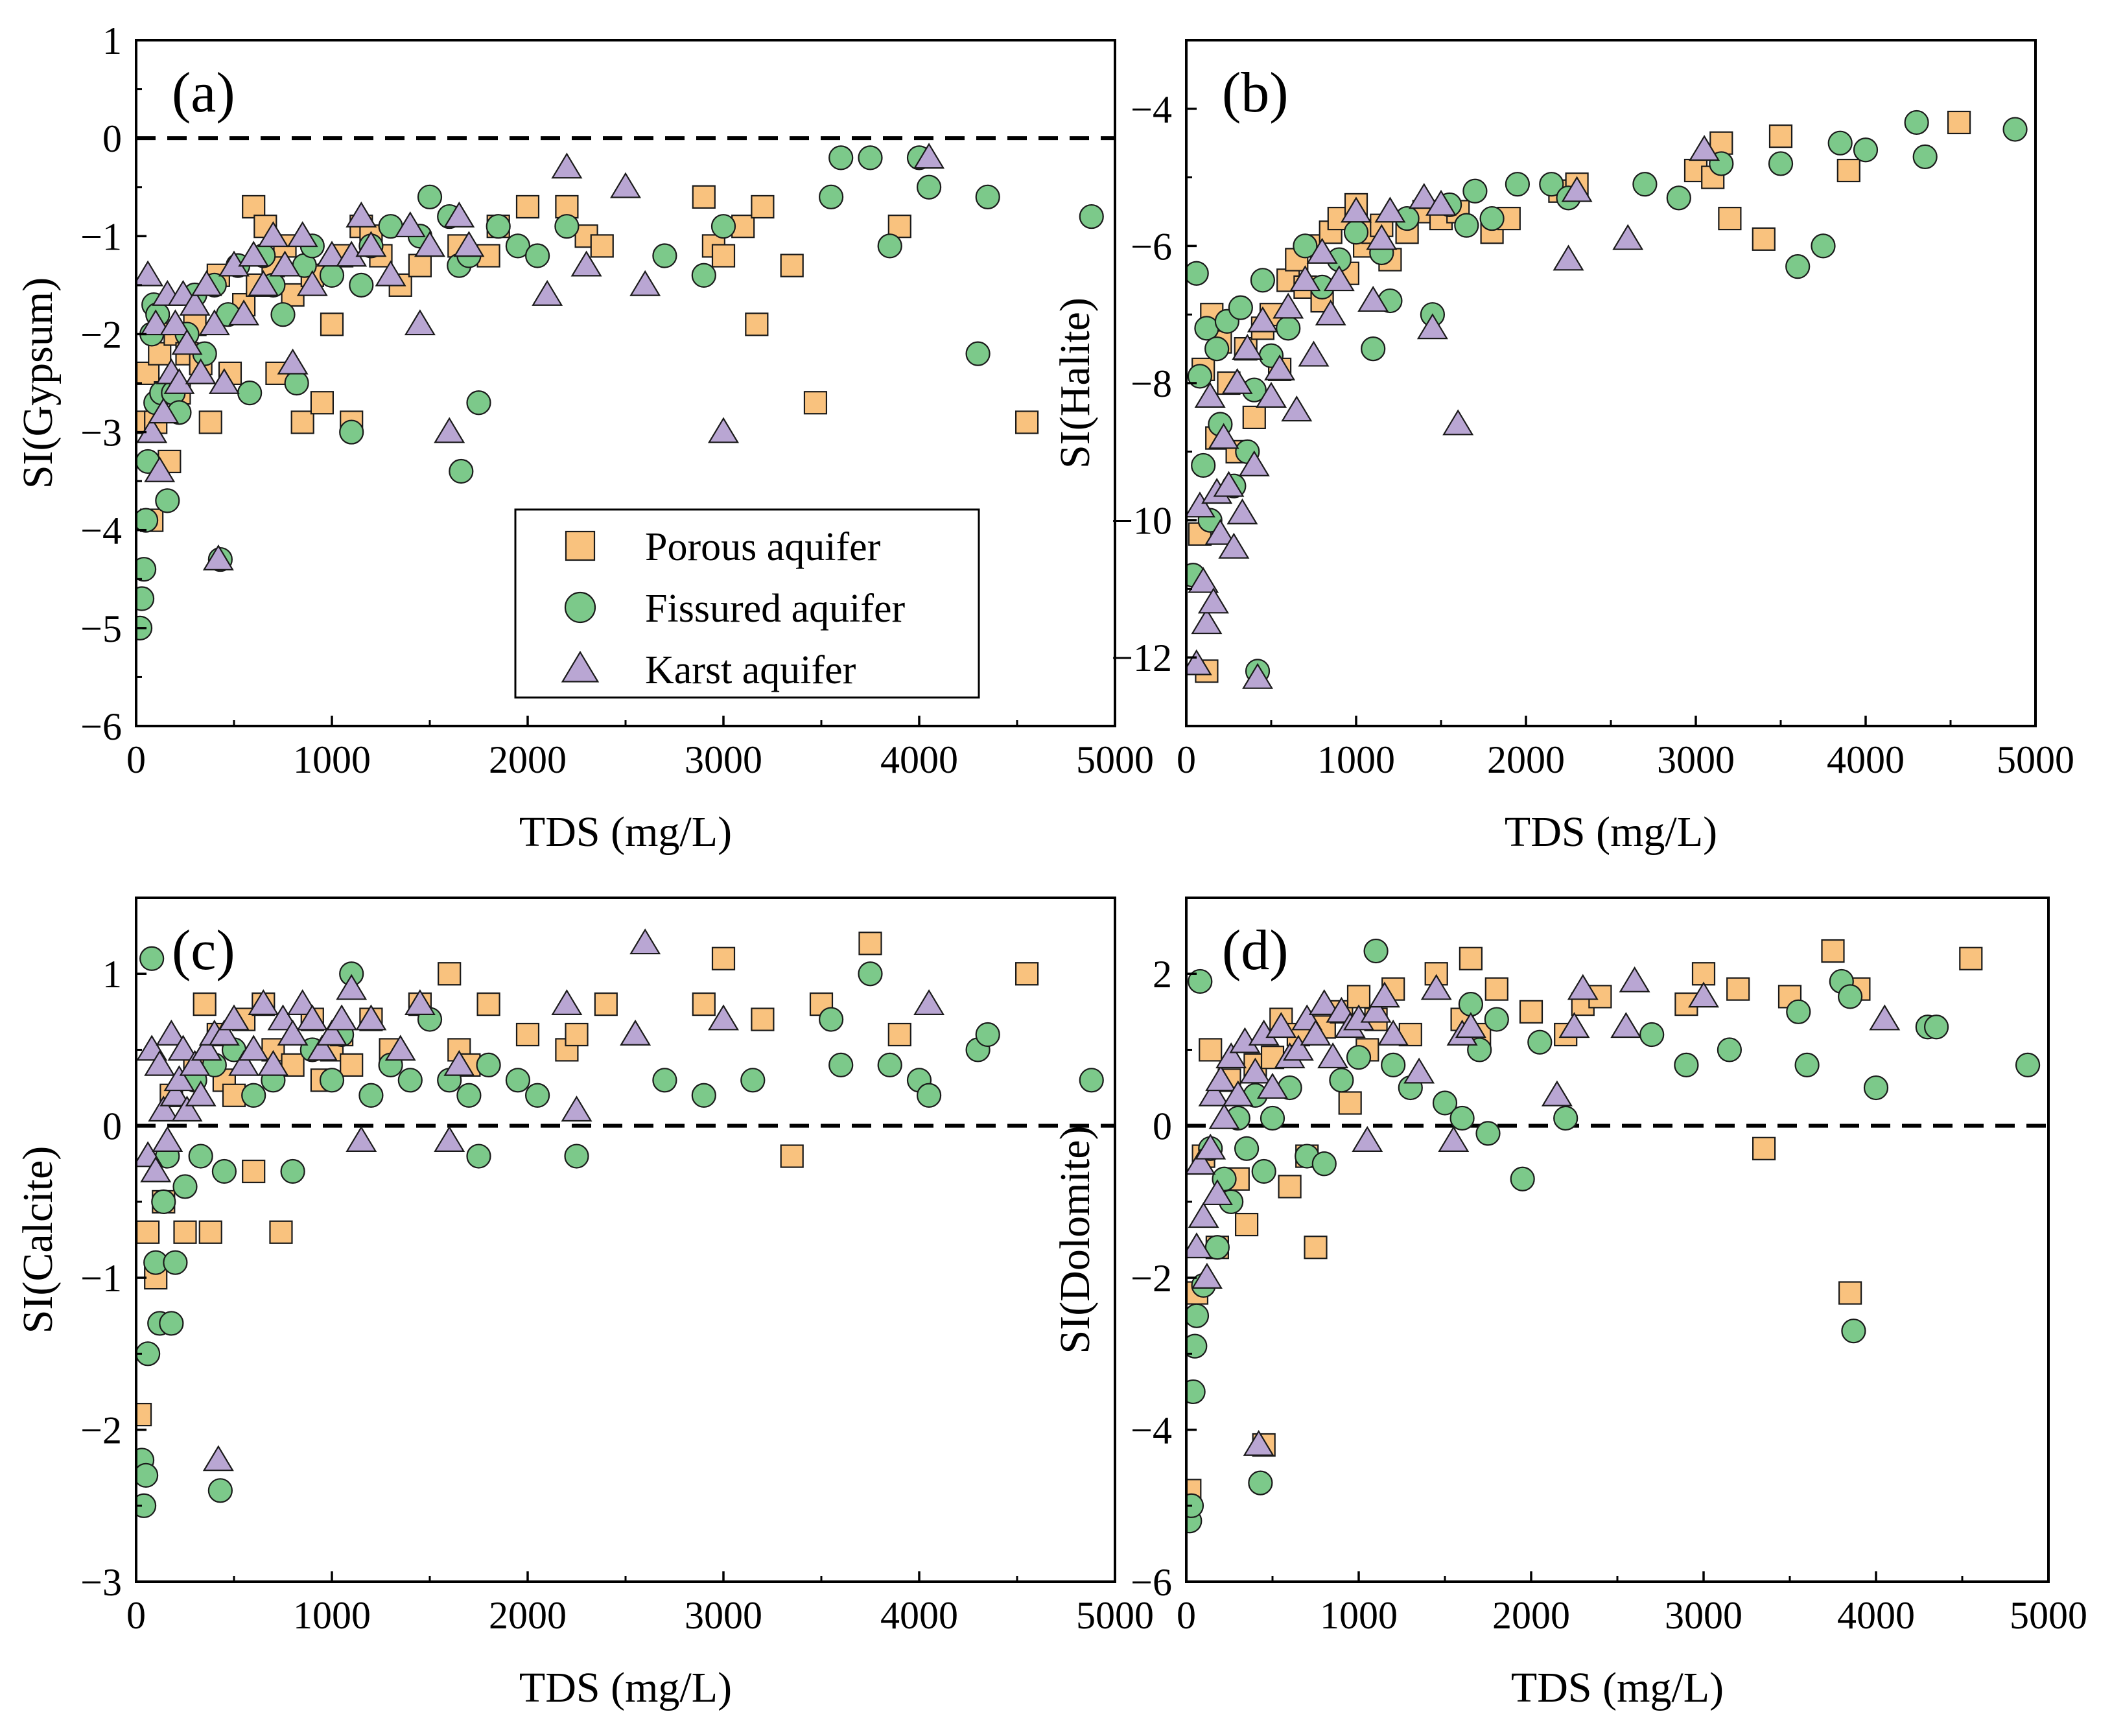 This screenshot has width=2123, height=1736. What do you see at coordinates (38, 1240) in the screenshot?
I see `y-axis-label-c: SI(Calcite)` at bounding box center [38, 1240].